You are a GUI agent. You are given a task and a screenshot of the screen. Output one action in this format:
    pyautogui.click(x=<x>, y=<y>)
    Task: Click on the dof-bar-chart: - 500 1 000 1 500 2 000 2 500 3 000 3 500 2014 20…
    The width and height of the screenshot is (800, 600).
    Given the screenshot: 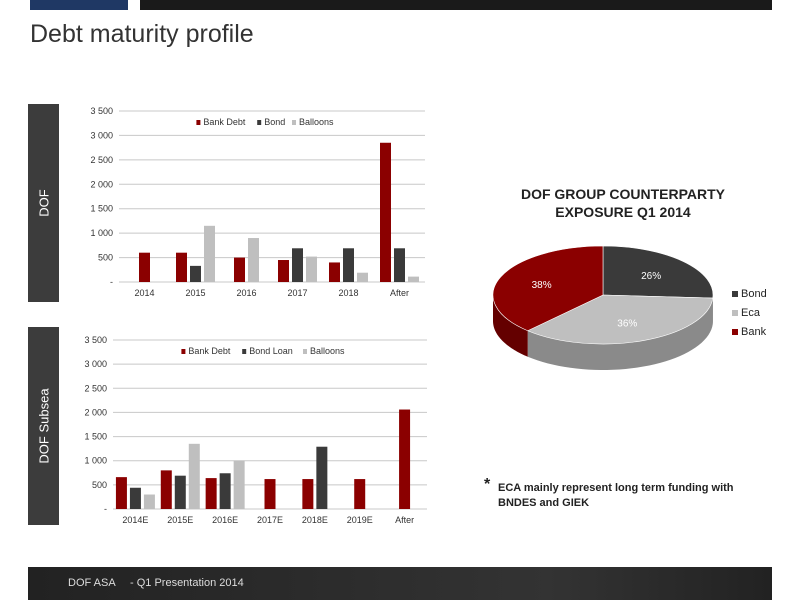 What is the action you would take?
    pyautogui.click(x=257, y=202)
    